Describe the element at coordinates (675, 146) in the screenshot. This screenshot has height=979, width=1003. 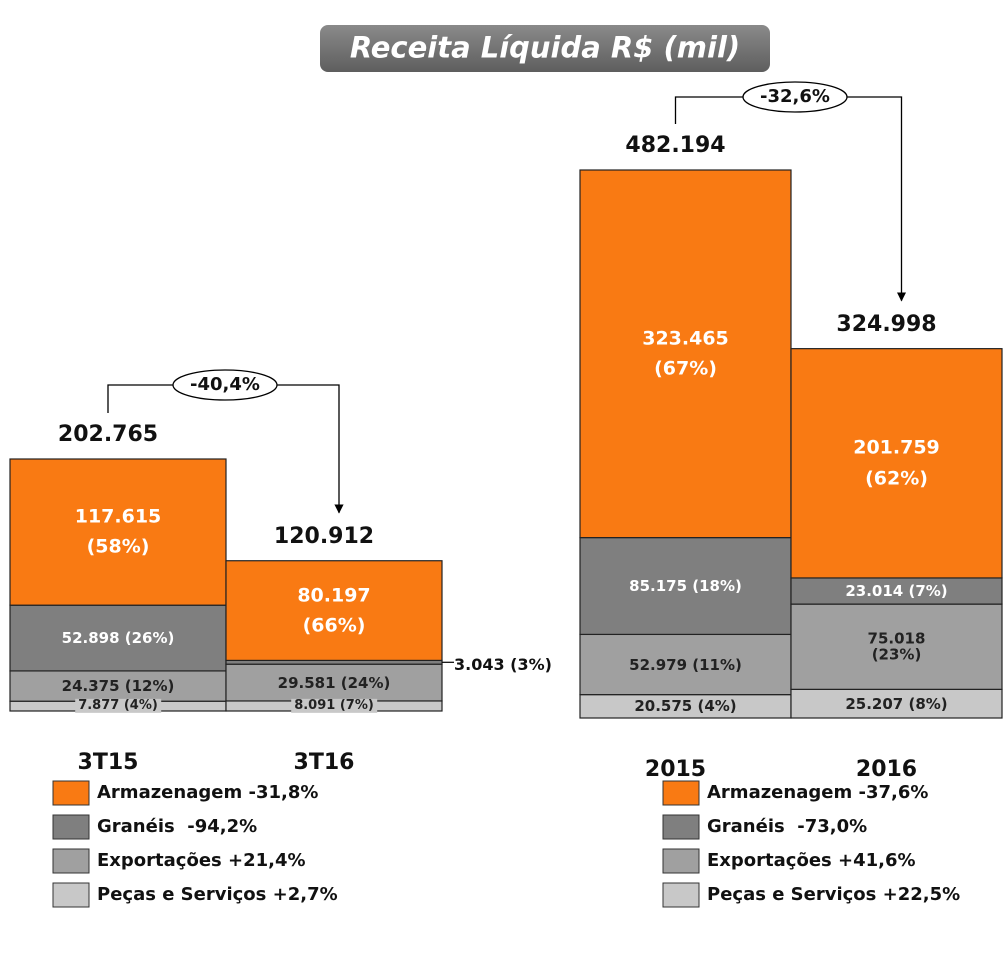
I see `total-label: 482.194` at that location.